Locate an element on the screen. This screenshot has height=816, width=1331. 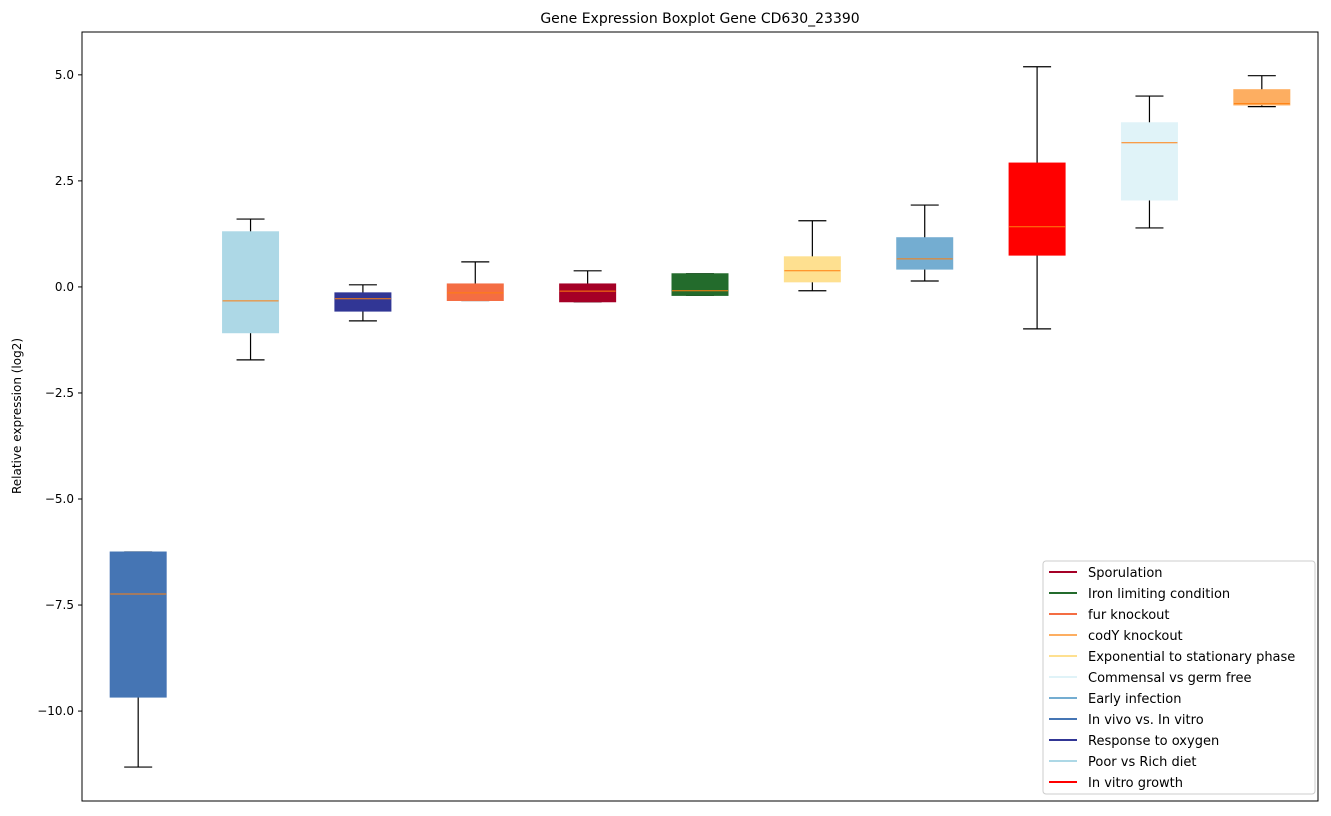
legend-label: Sporulation is located at coordinates (1125, 573).